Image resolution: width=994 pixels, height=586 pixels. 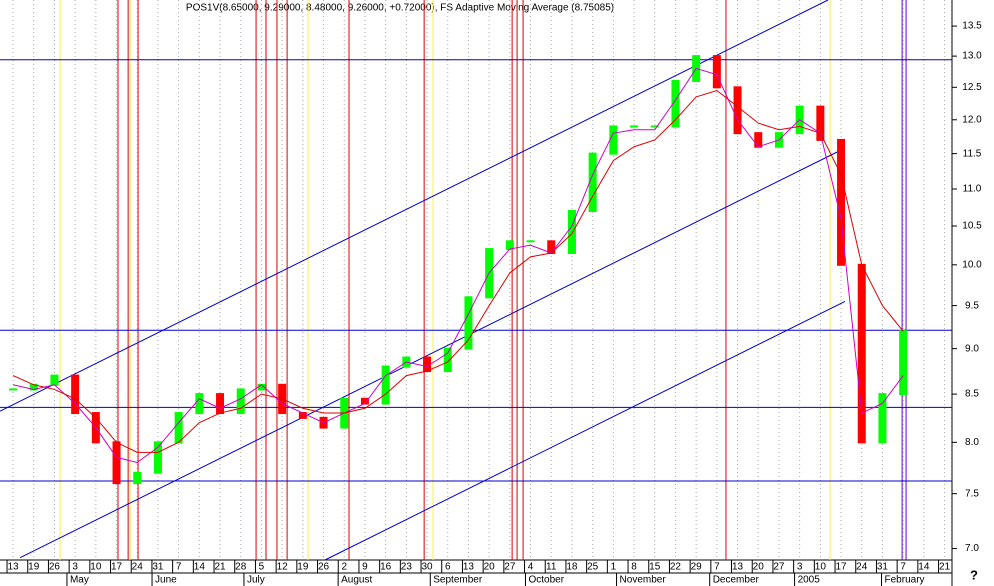 What do you see at coordinates (697, 567) in the screenshot?
I see `x-tick-label: 29` at bounding box center [697, 567].